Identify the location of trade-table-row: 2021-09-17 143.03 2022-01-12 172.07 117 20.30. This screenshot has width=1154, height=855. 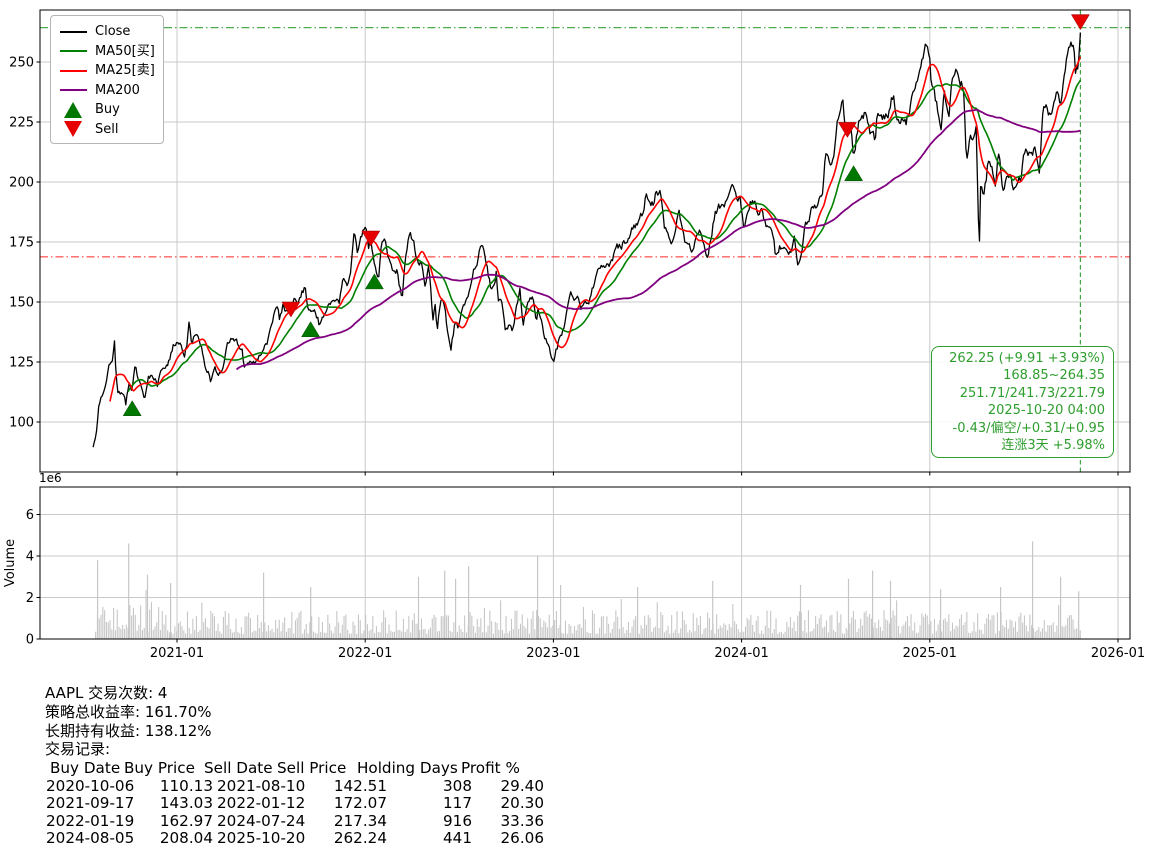
(577, 804).